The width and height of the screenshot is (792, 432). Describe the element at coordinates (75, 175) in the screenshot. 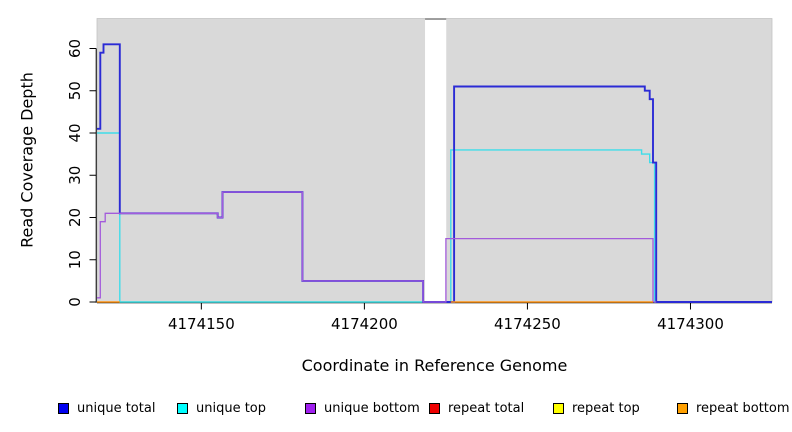

I see `y-tick-label: 30` at that location.